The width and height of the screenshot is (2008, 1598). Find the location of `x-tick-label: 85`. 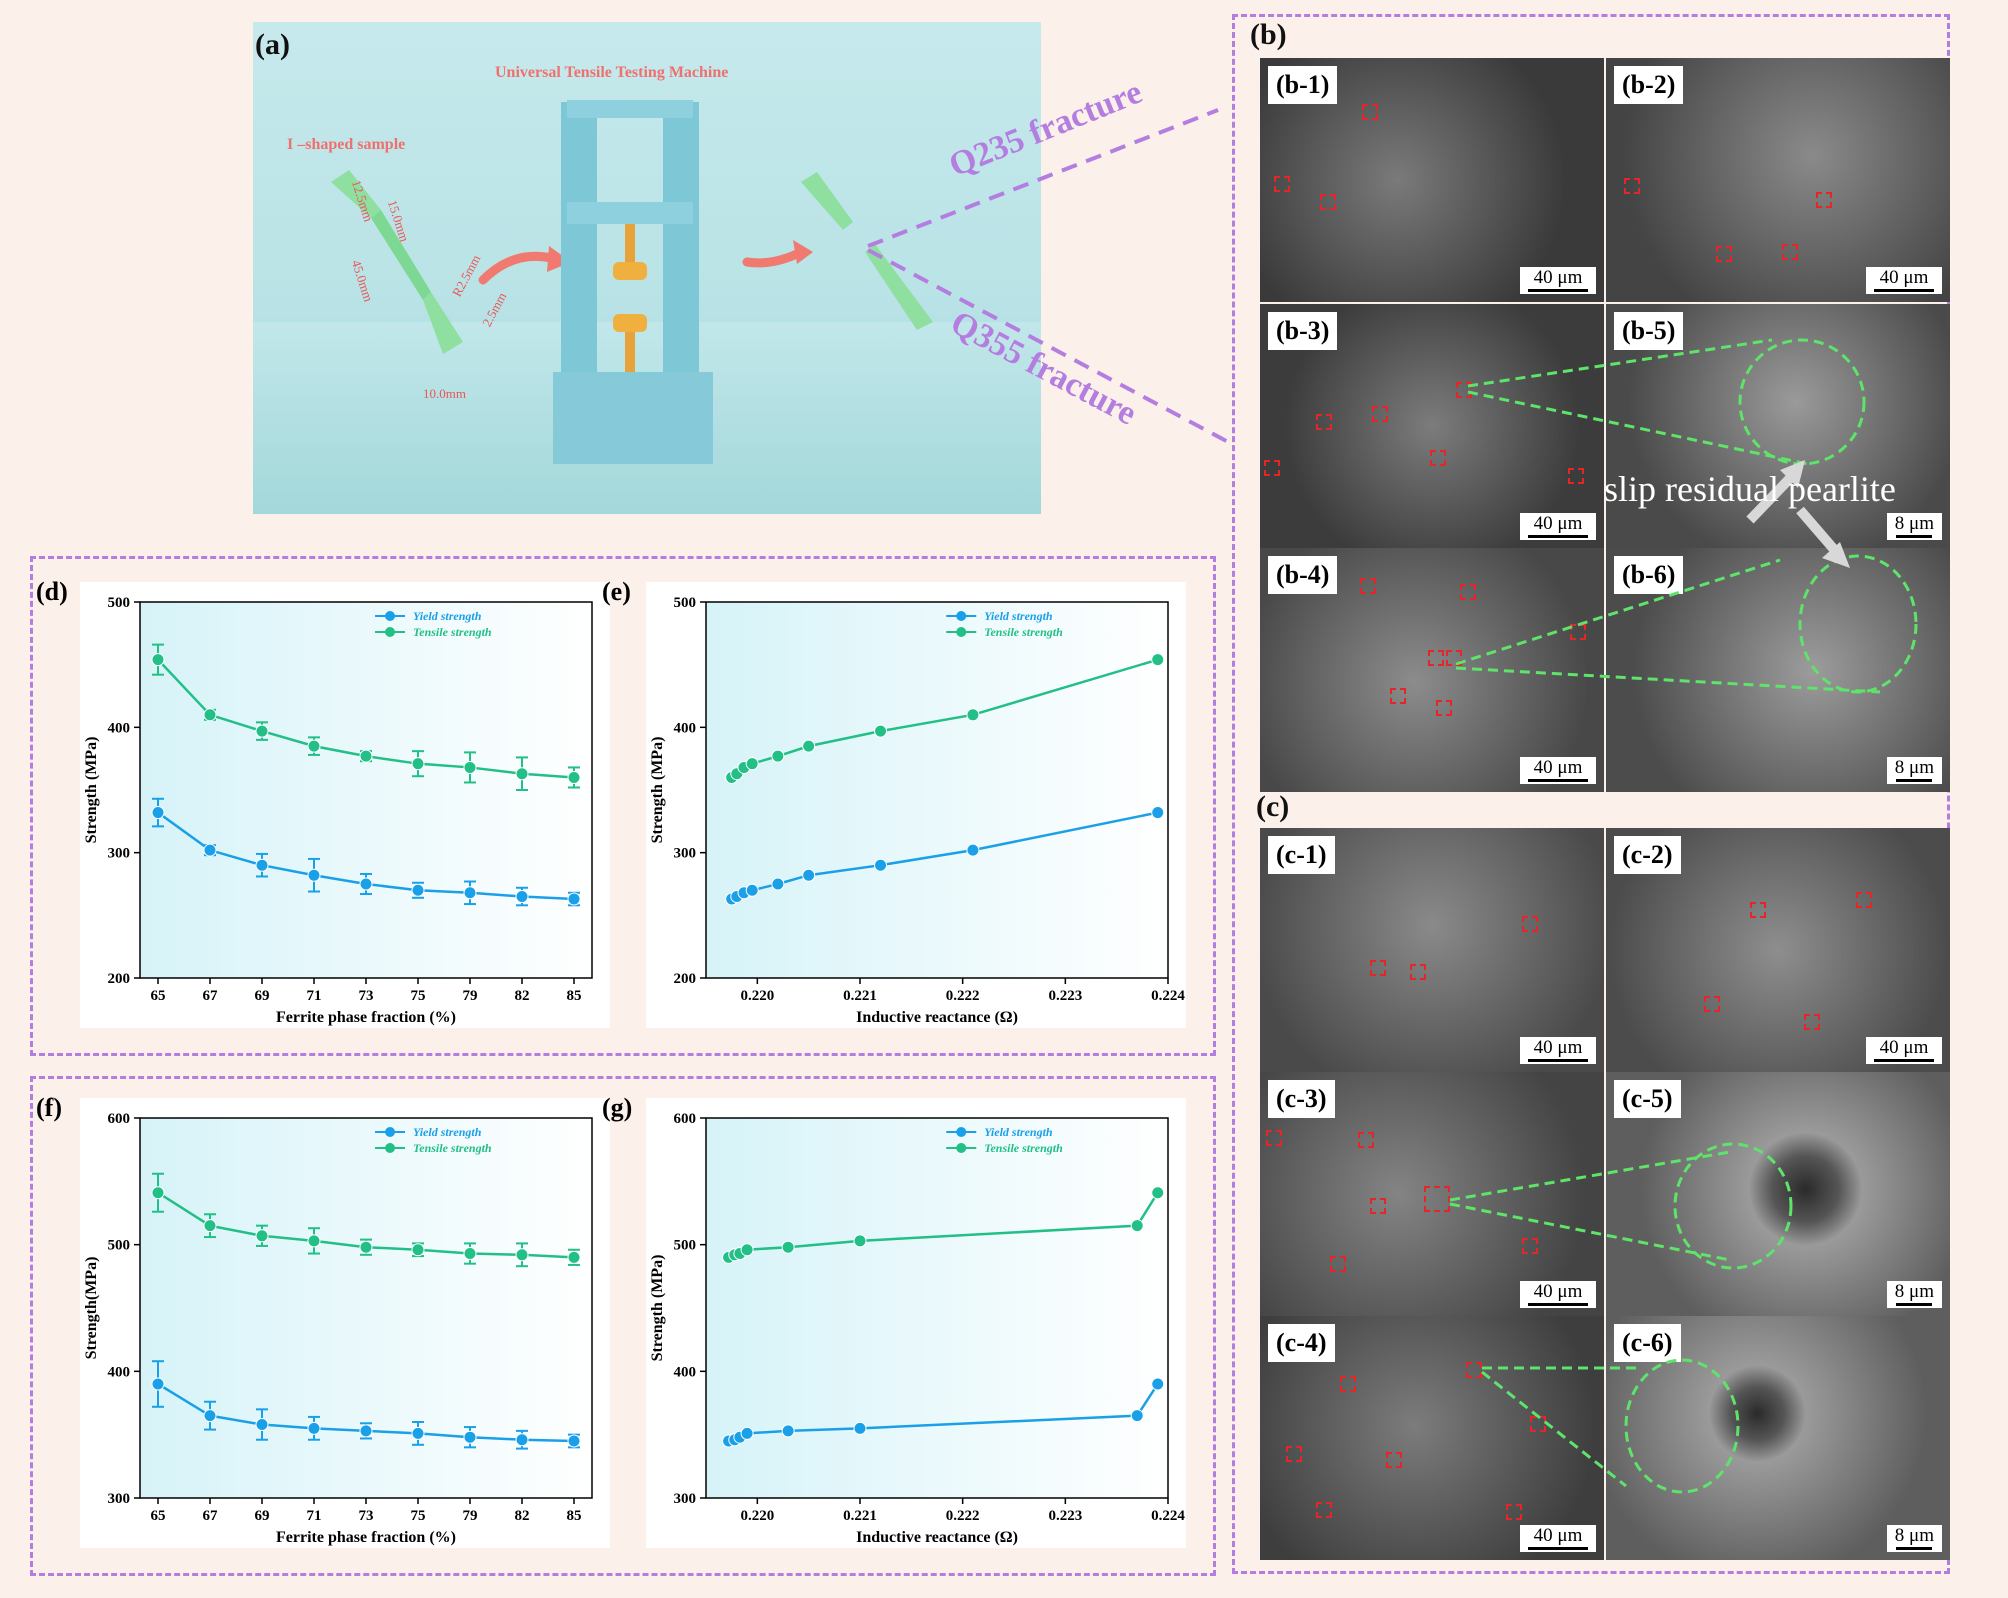

x-tick-label: 85 is located at coordinates (574, 996).